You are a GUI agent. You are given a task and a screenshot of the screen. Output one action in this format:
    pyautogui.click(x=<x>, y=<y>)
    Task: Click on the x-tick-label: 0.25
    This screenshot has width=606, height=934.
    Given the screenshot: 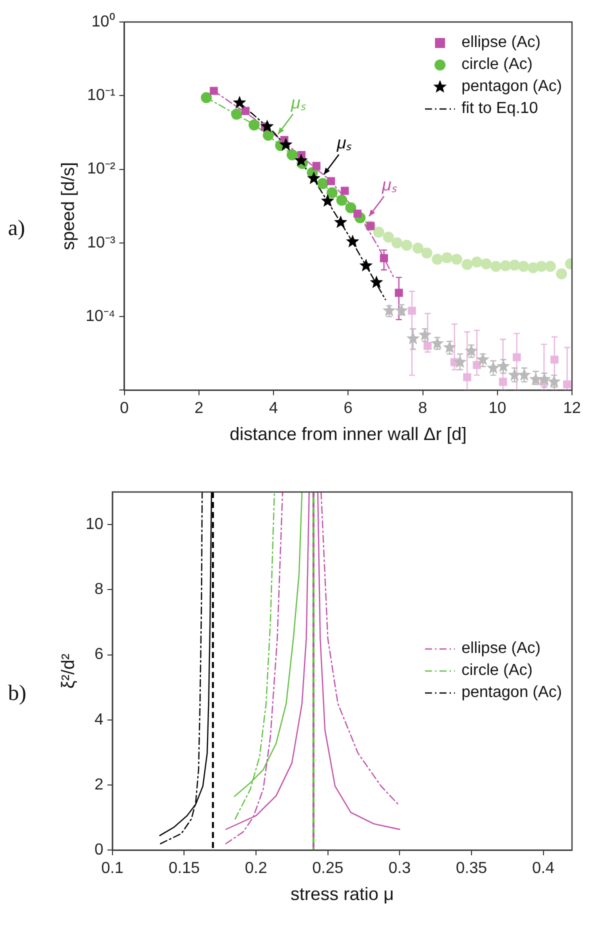 What is the action you would take?
    pyautogui.click(x=328, y=869)
    